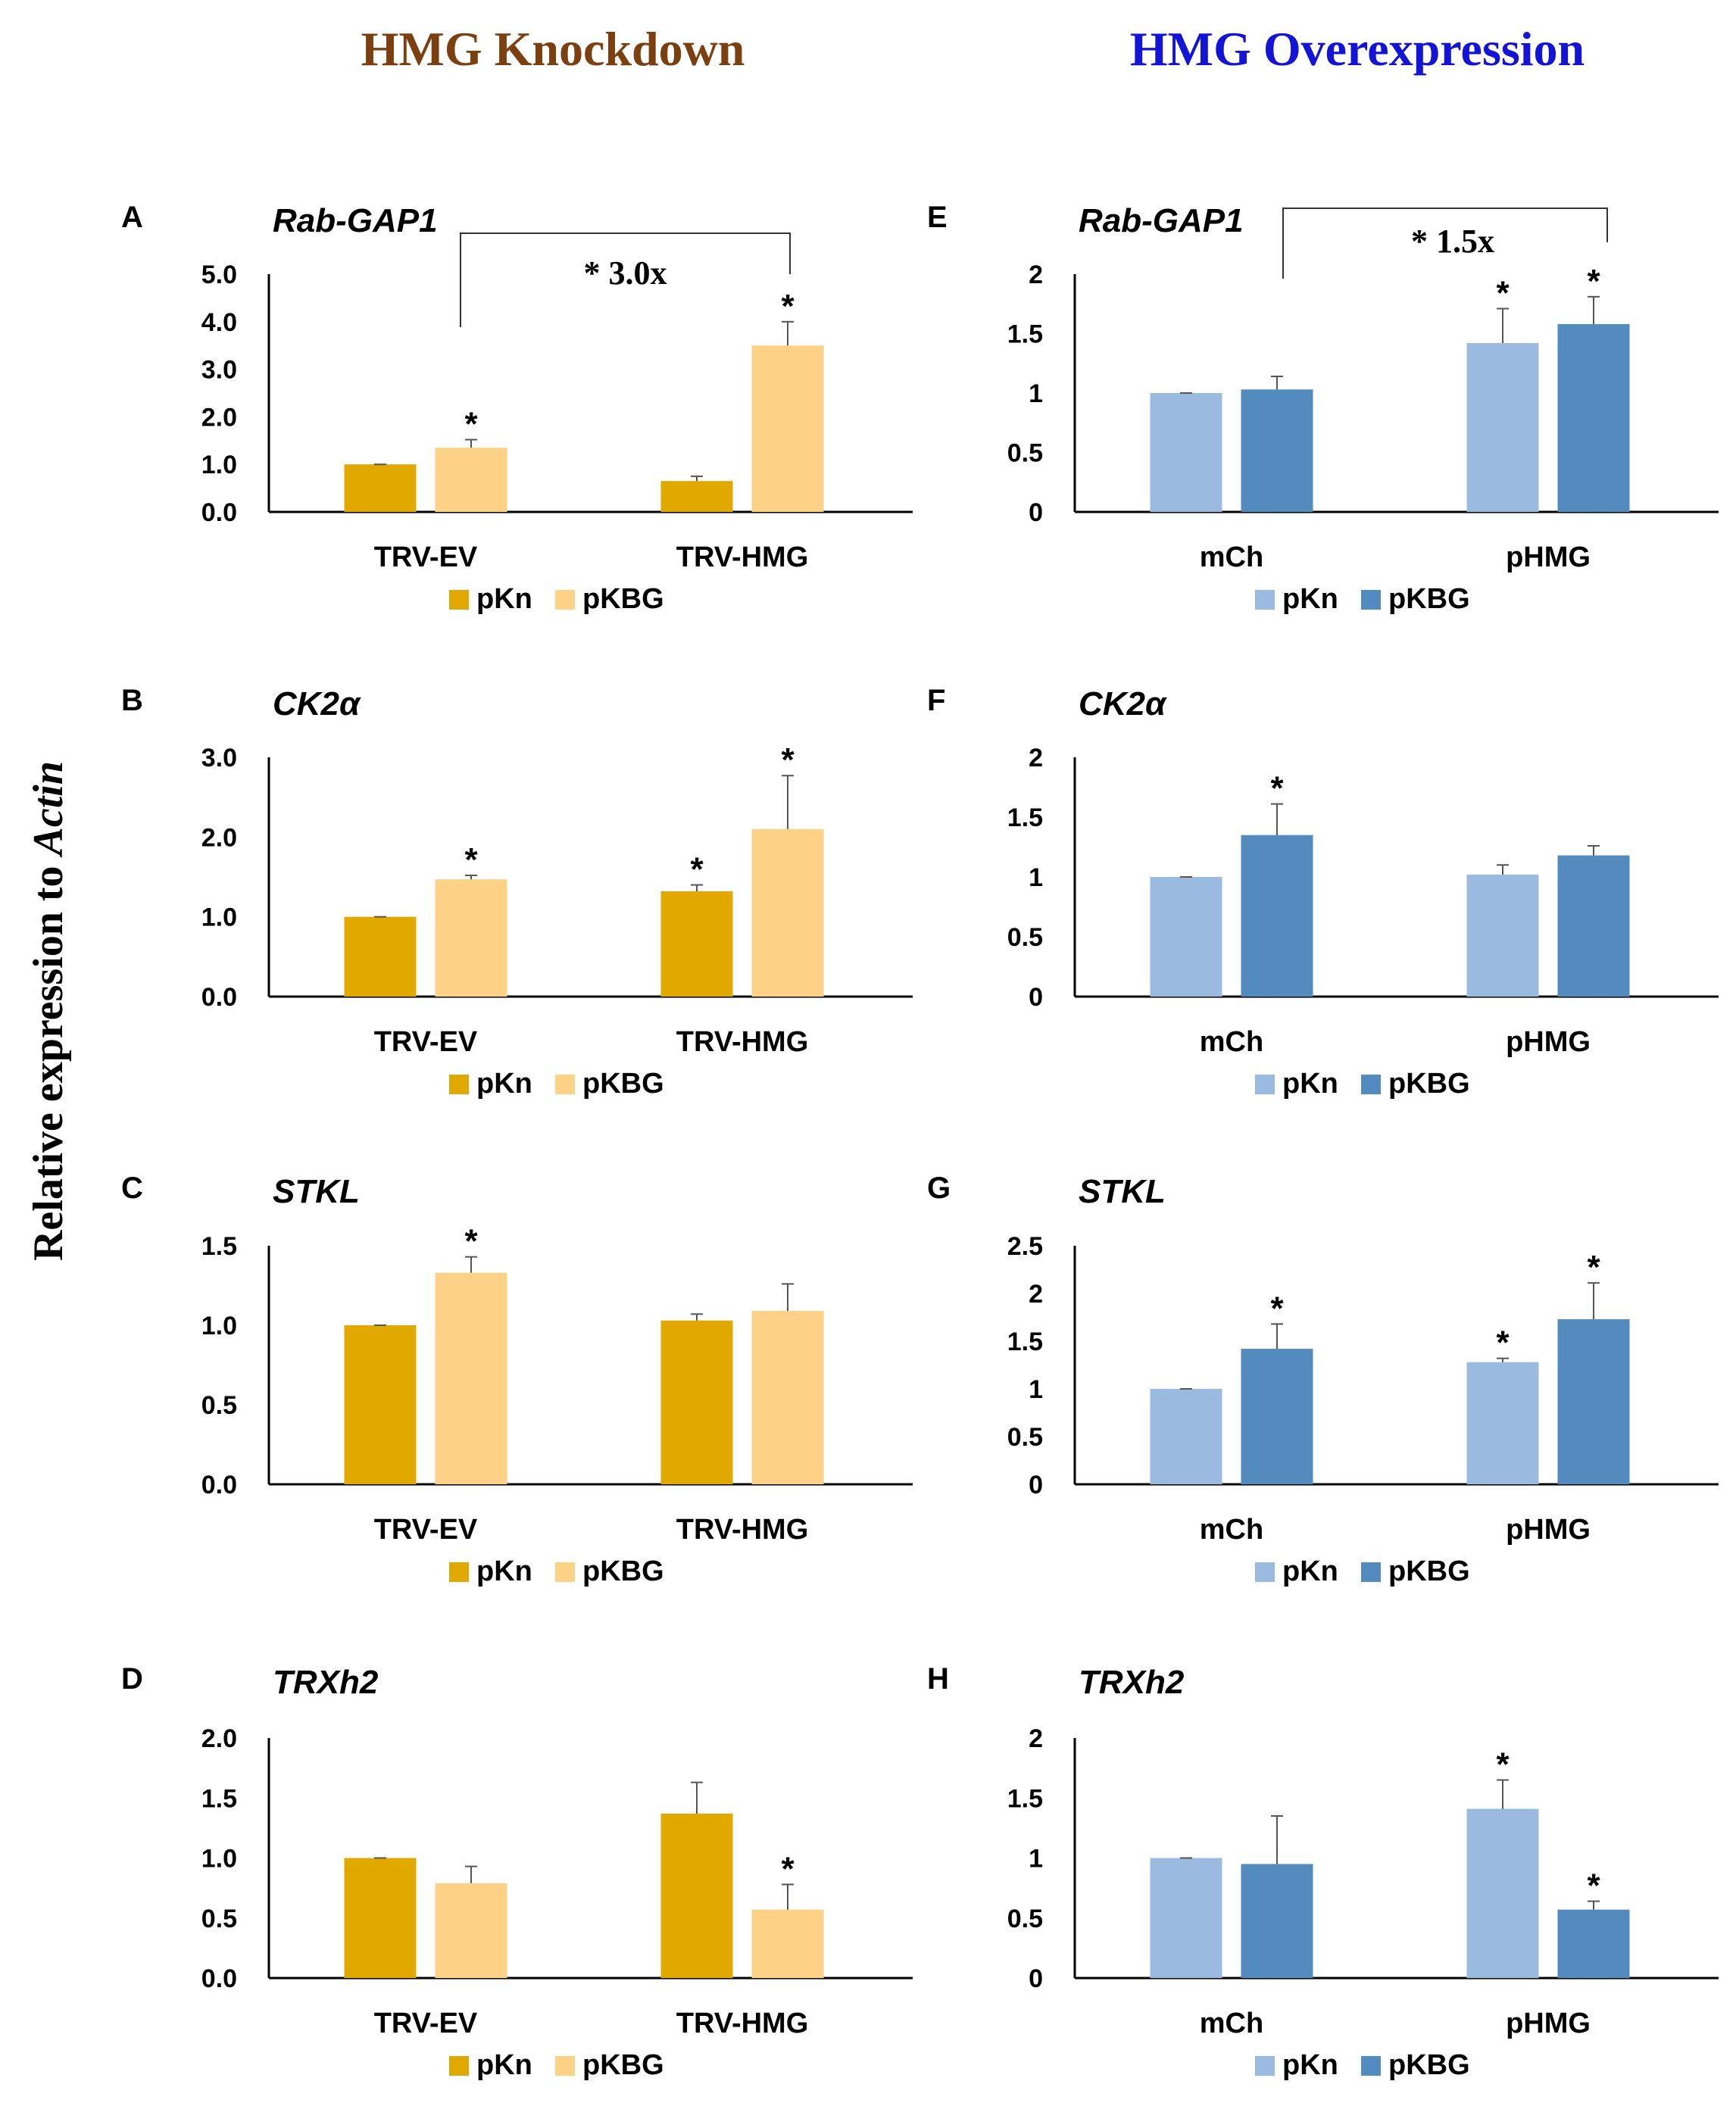 This screenshot has width=1736, height=2103. What do you see at coordinates (1323, 1379) in the screenshot?
I see `panel-g: G STKL 0 0.5 1 1.5 2 2.5 mCh * pHMG * * pKn pKBG` at bounding box center [1323, 1379].